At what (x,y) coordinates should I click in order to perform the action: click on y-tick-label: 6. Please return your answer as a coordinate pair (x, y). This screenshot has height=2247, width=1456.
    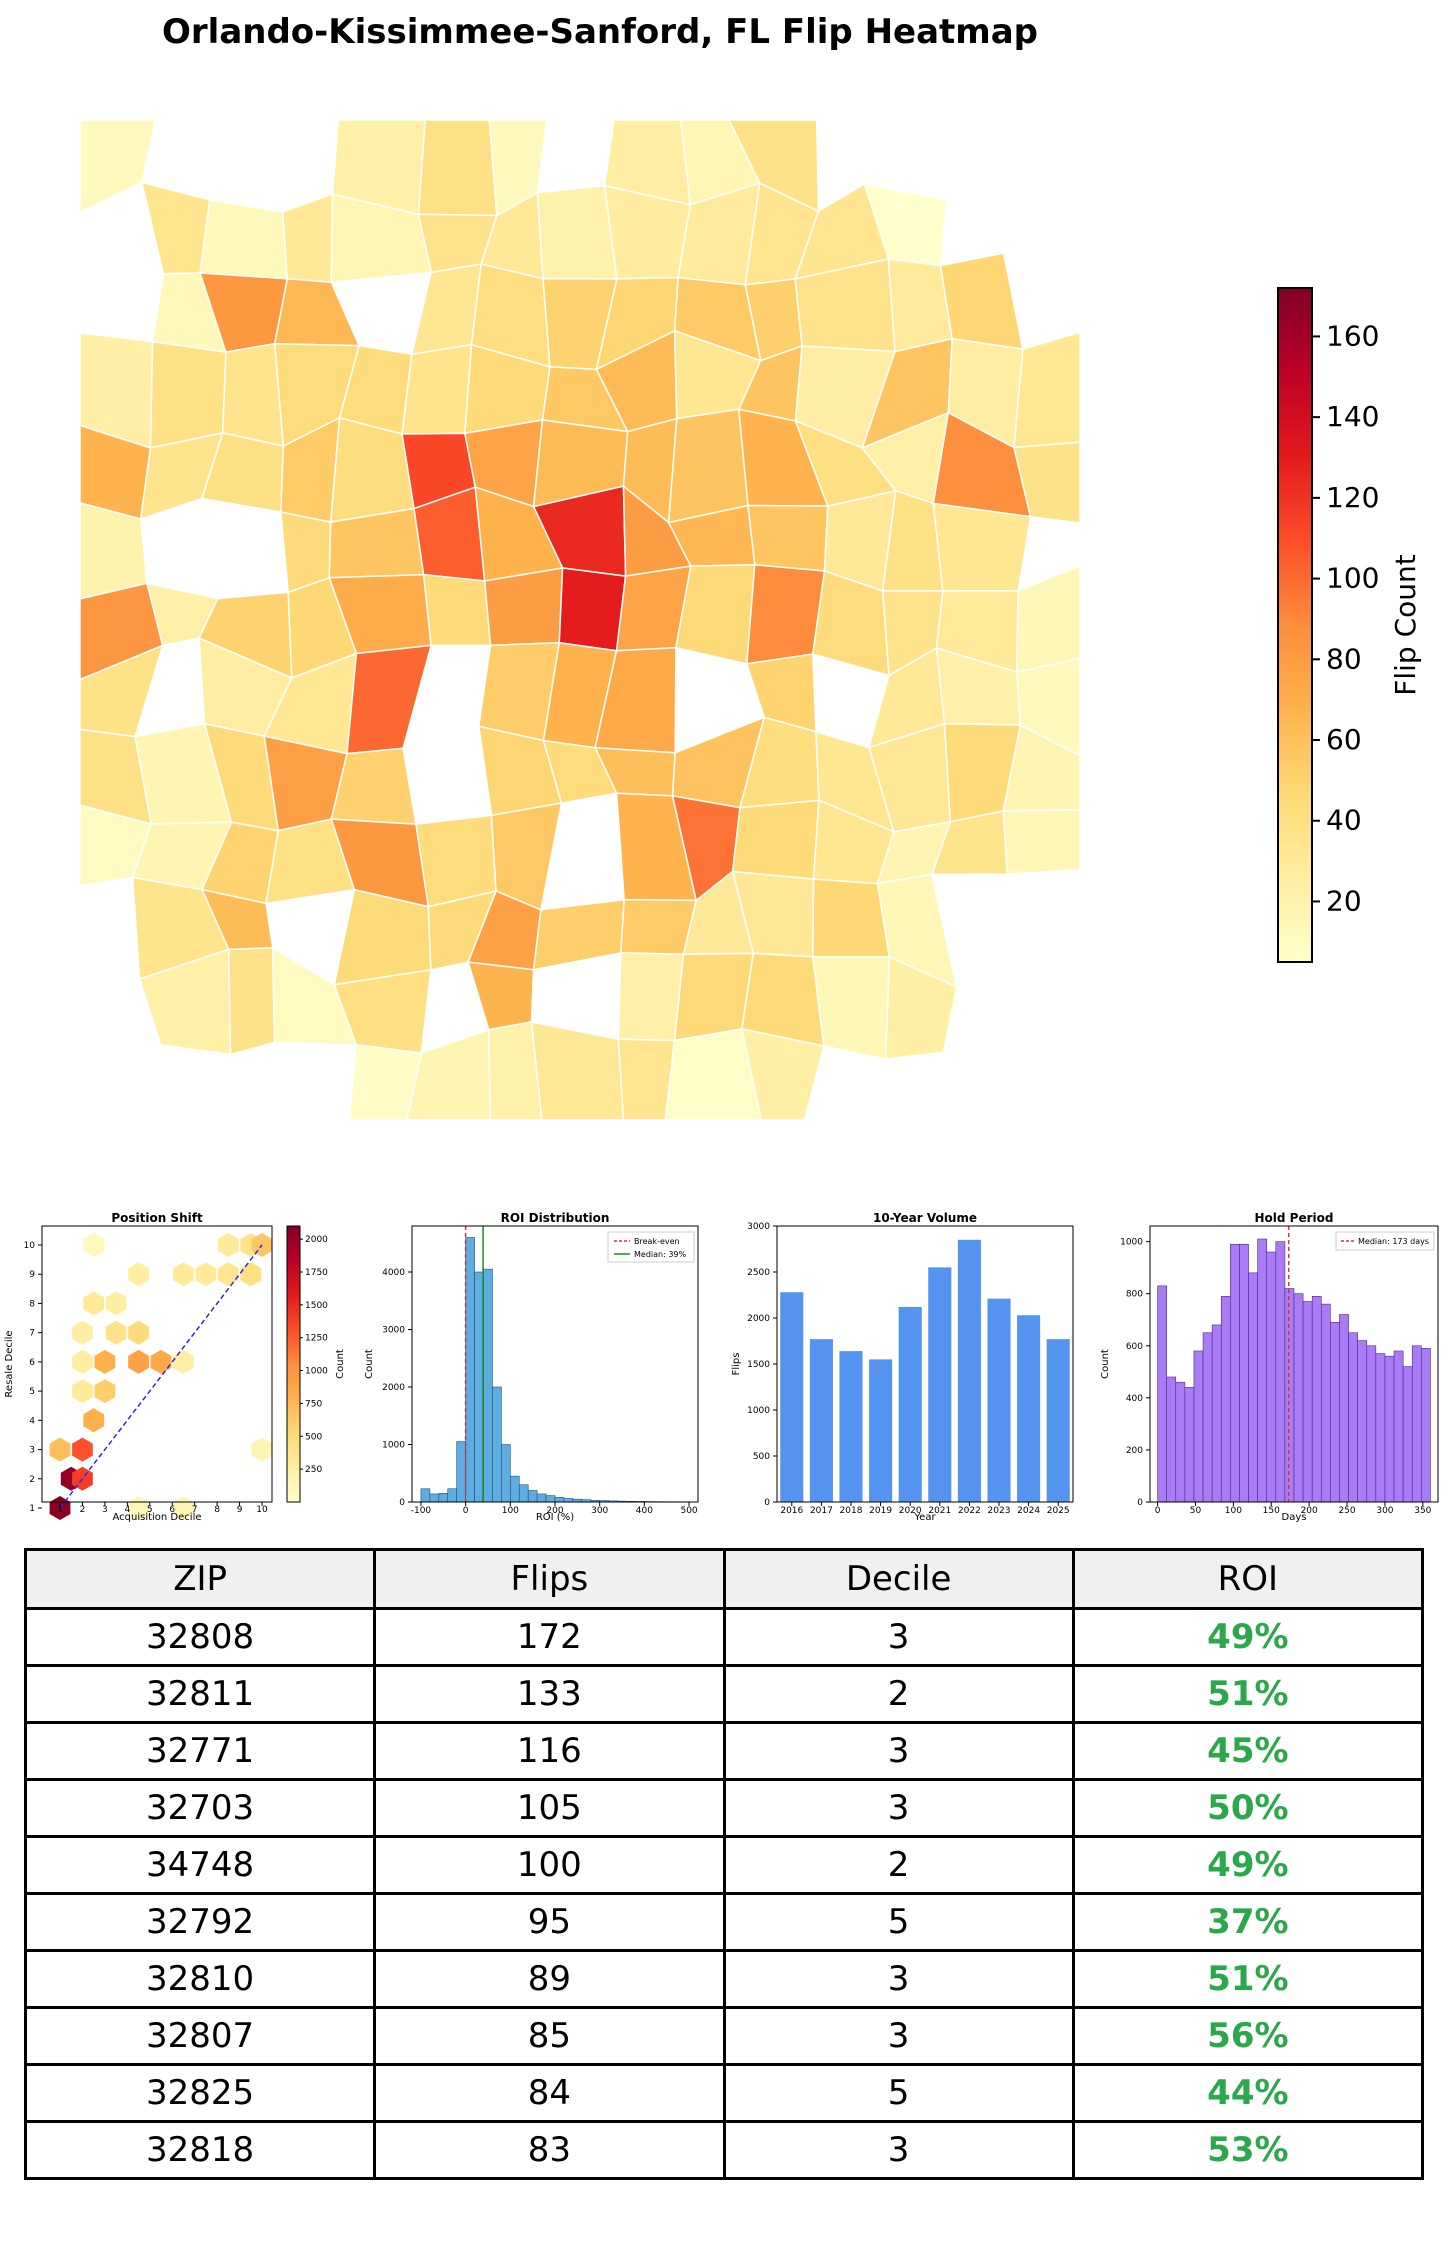
    Looking at the image, I should click on (32, 1363).